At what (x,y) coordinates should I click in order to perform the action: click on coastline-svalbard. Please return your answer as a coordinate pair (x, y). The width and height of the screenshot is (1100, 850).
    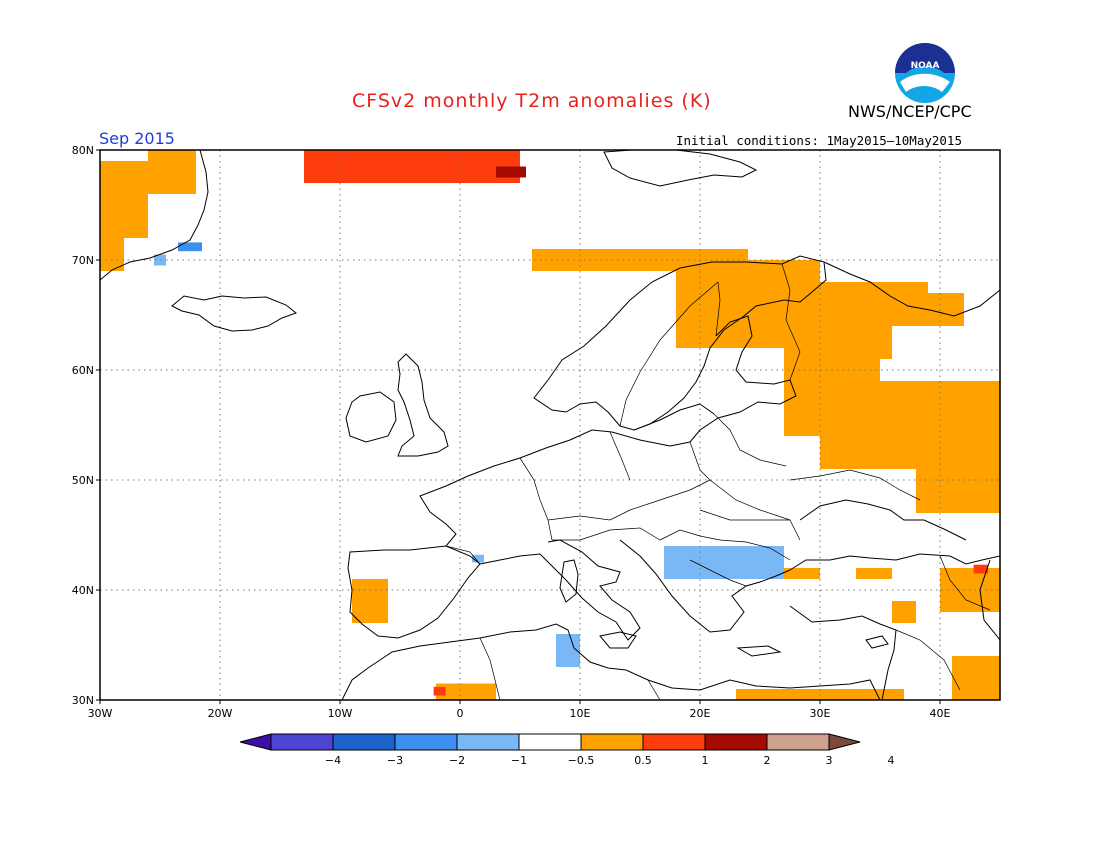
    Looking at the image, I should click on (680, 168).